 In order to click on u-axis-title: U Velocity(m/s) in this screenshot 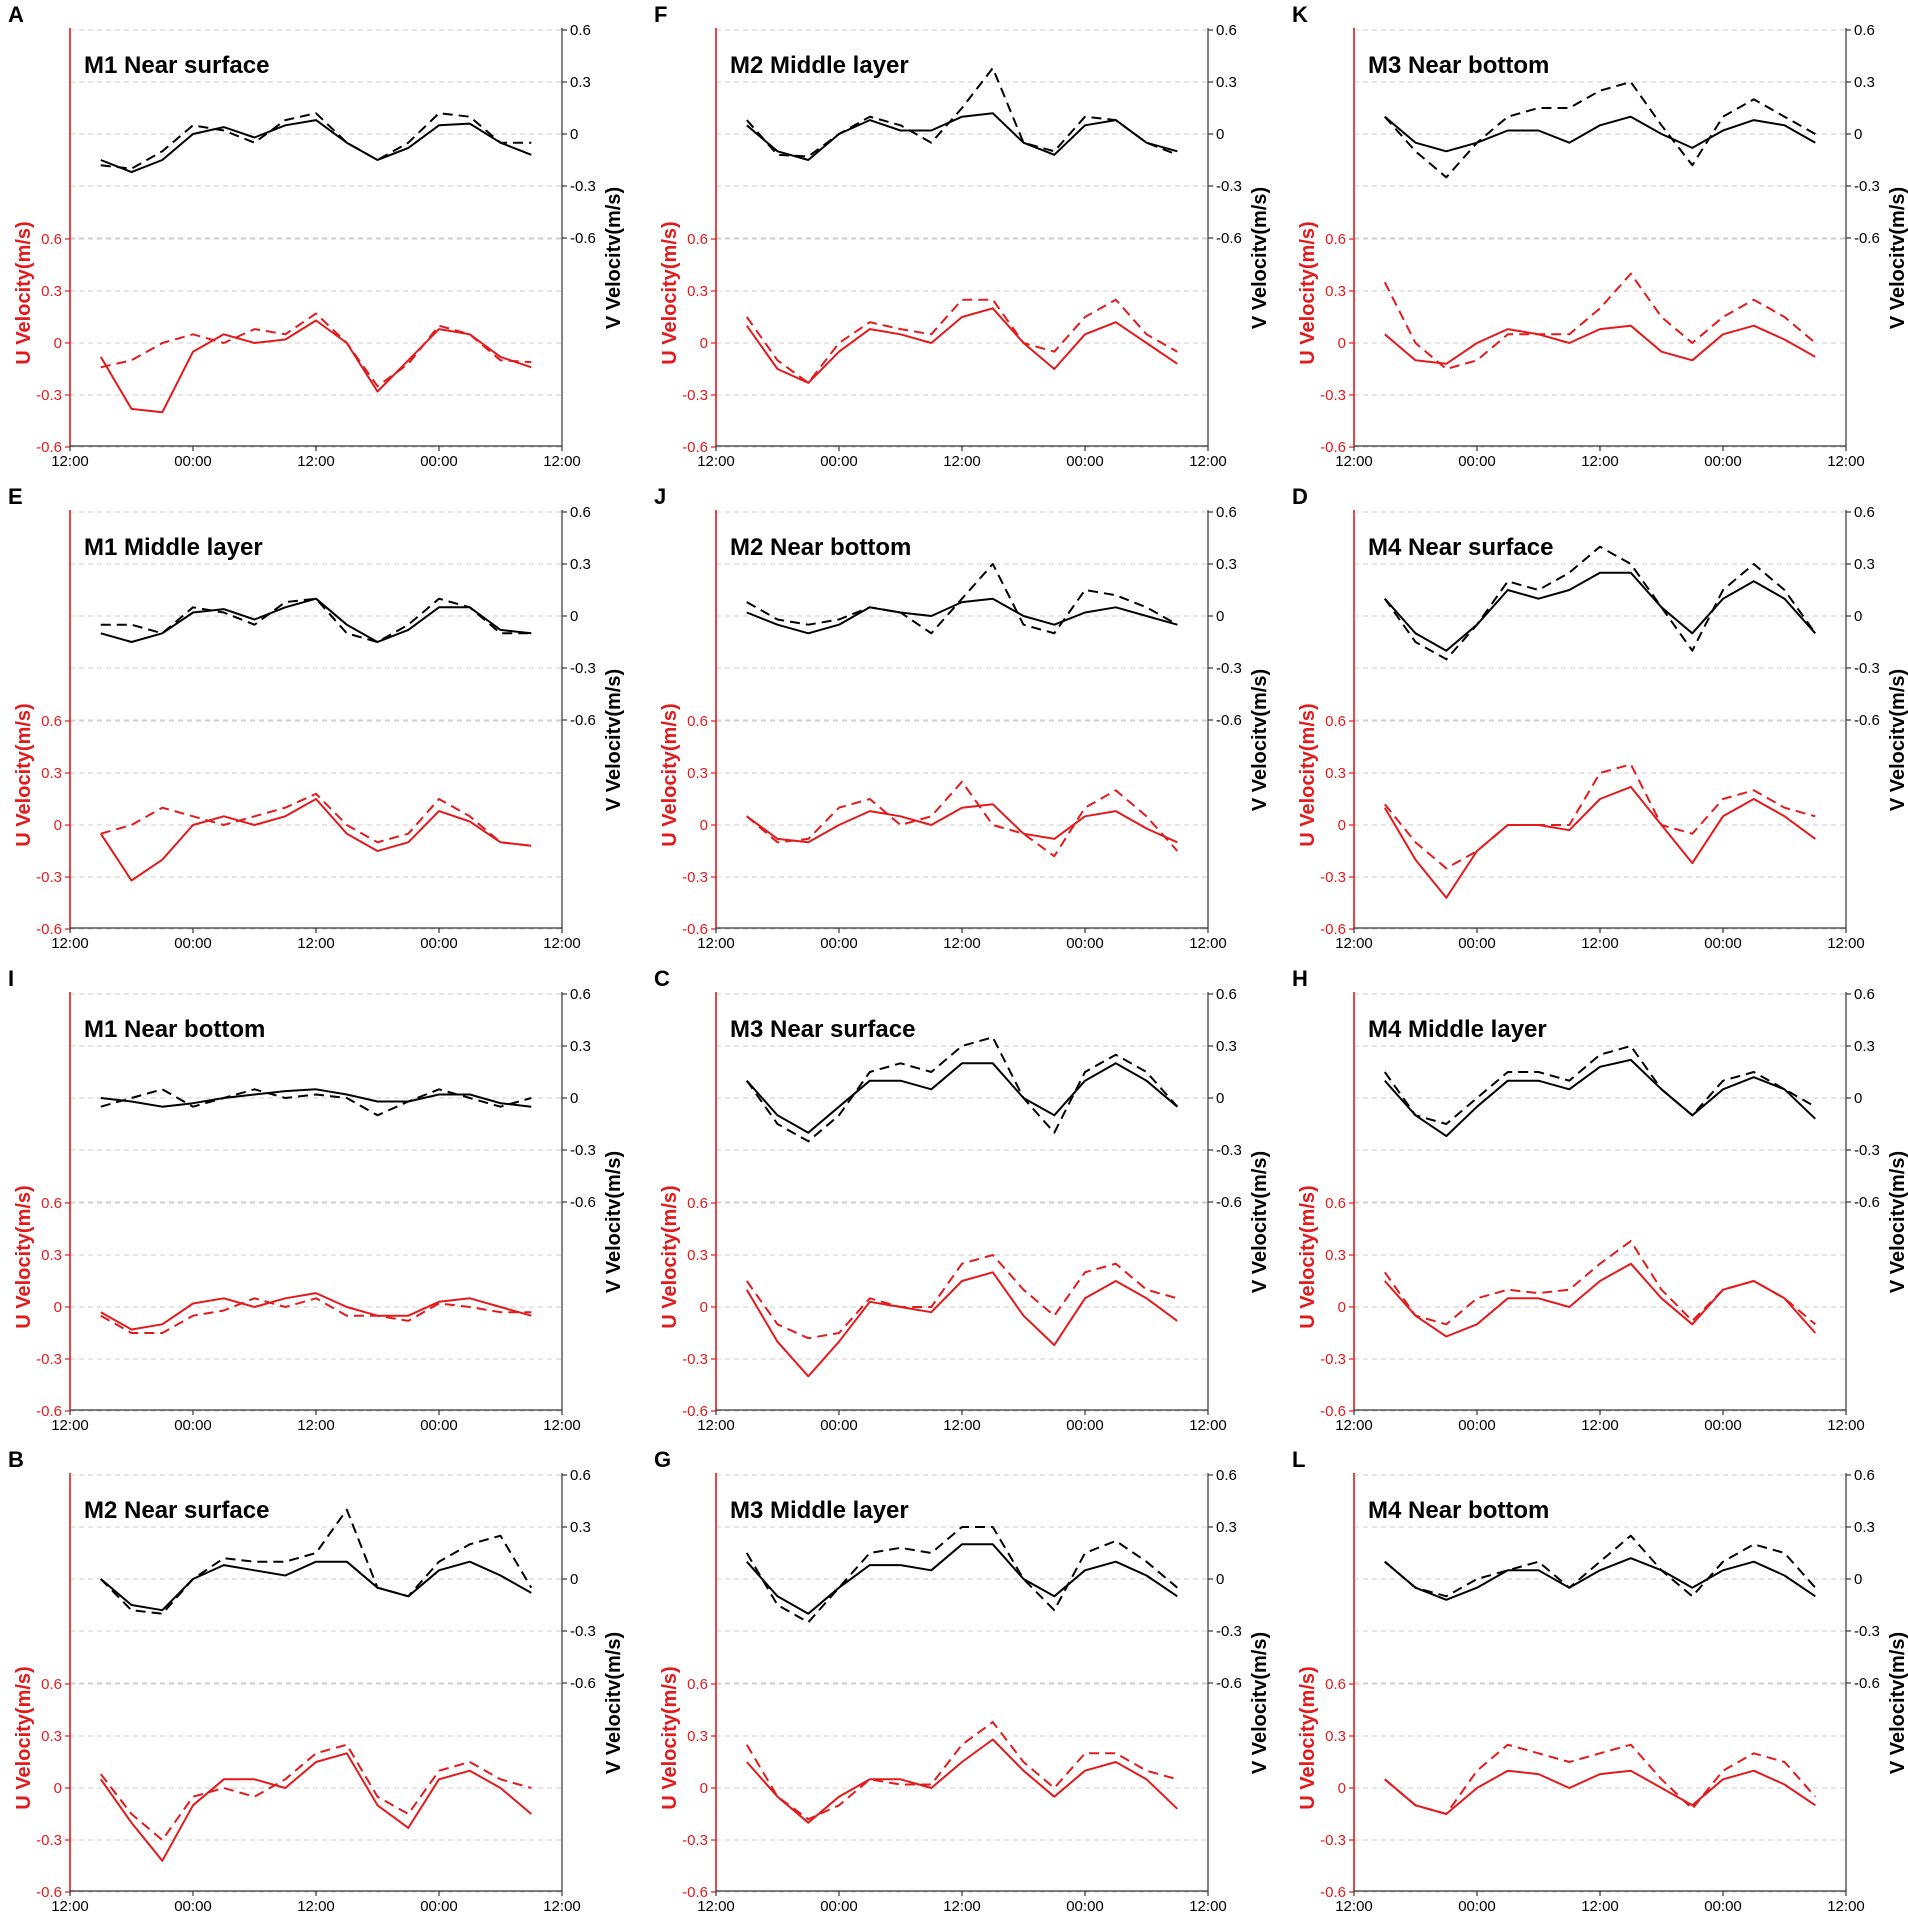, I will do `click(24, 1256)`.